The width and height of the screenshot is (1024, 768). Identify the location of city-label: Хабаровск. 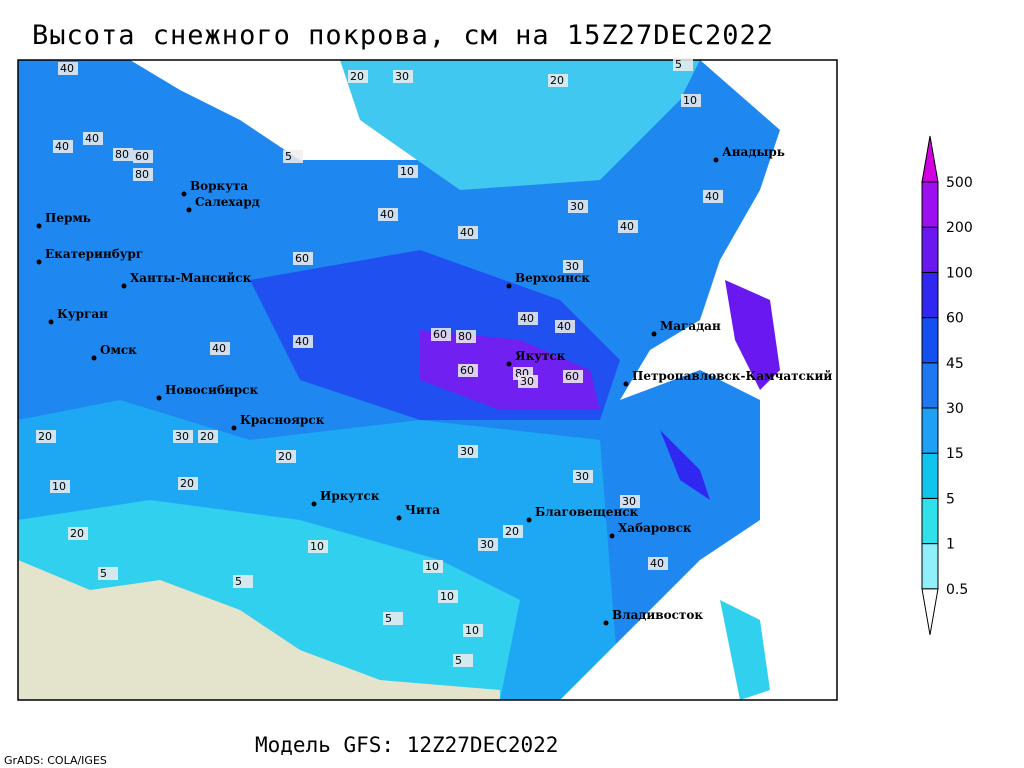
(655, 528).